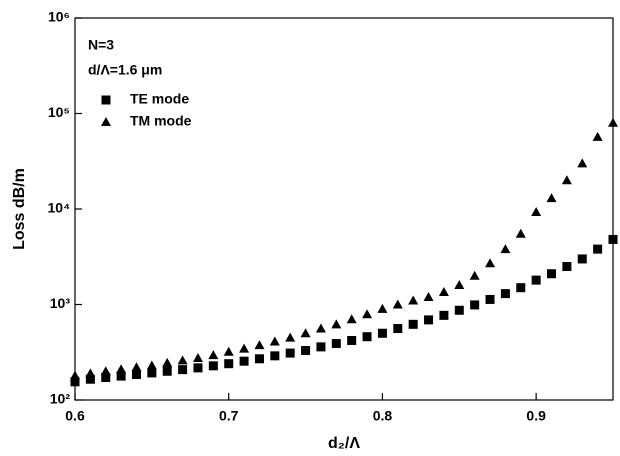  What do you see at coordinates (383, 416) in the screenshot?
I see `x-tick-label: 0.8` at bounding box center [383, 416].